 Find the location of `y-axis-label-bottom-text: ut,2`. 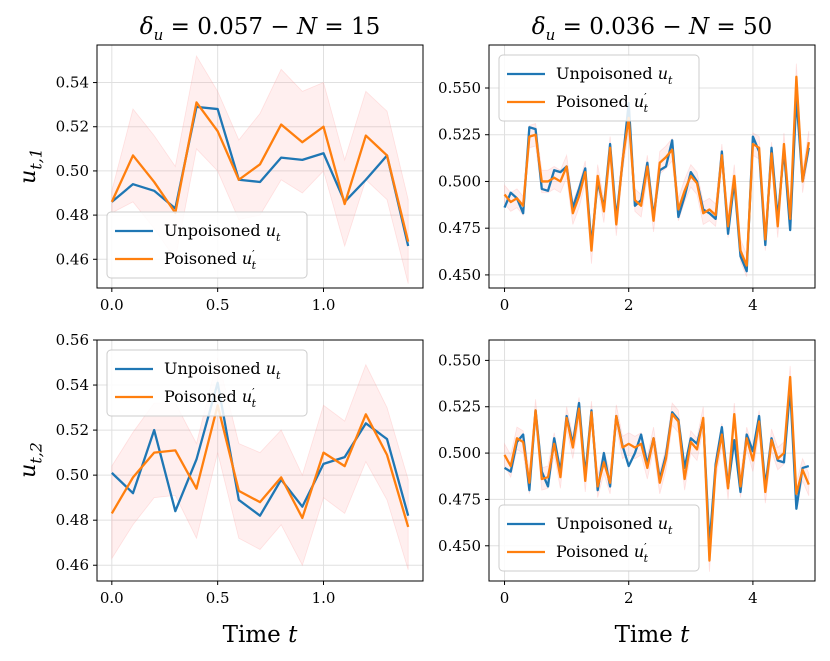

y-axis-label-bottom-text: ut,2 is located at coordinates (31, 460).